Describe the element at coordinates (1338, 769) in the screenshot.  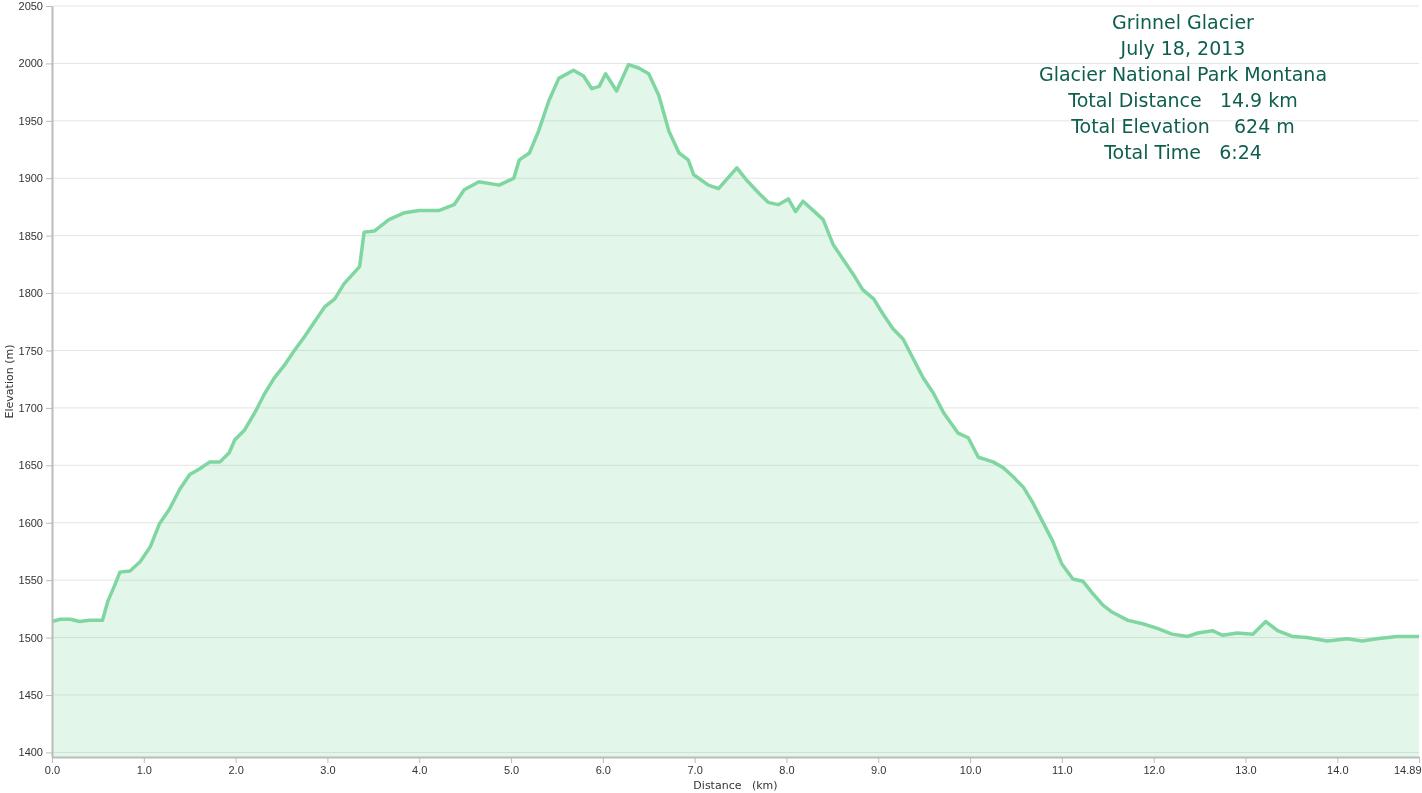
I see `x-tick-label: 14.0` at that location.